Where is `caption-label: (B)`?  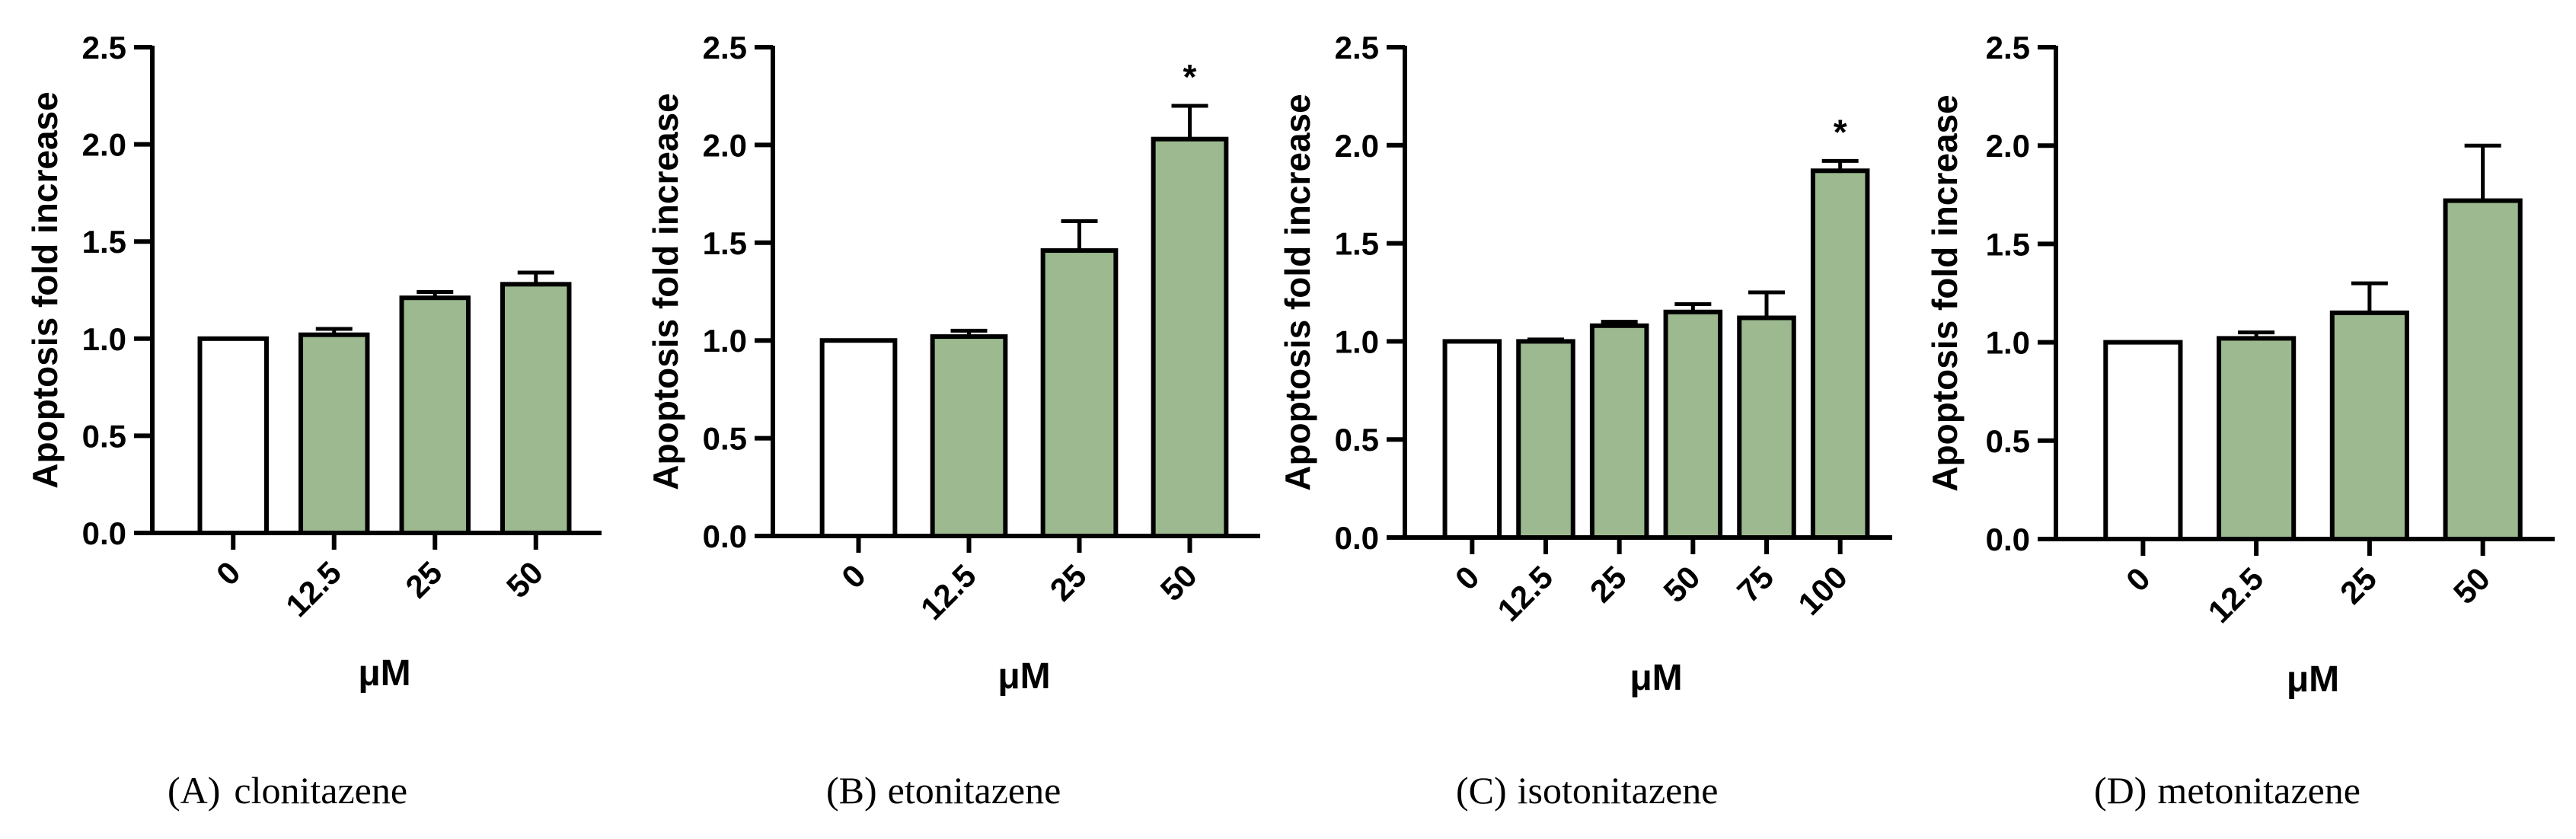 caption-label: (B) is located at coordinates (851, 791).